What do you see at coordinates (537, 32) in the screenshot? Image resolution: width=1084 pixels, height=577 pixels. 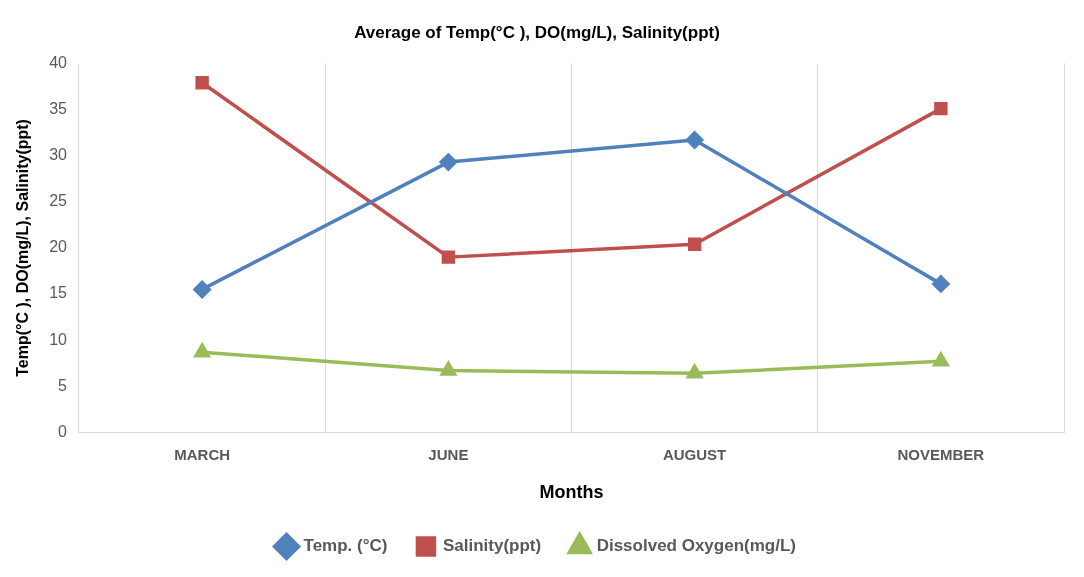 I see `chart-title: Average of Temp(°C ), DO(mg/L), Salinity(ppt)` at bounding box center [537, 32].